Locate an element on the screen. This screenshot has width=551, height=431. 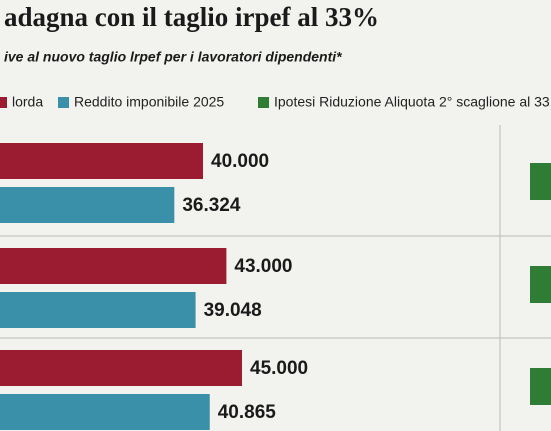
value-label: 36.324 is located at coordinates (211, 205).